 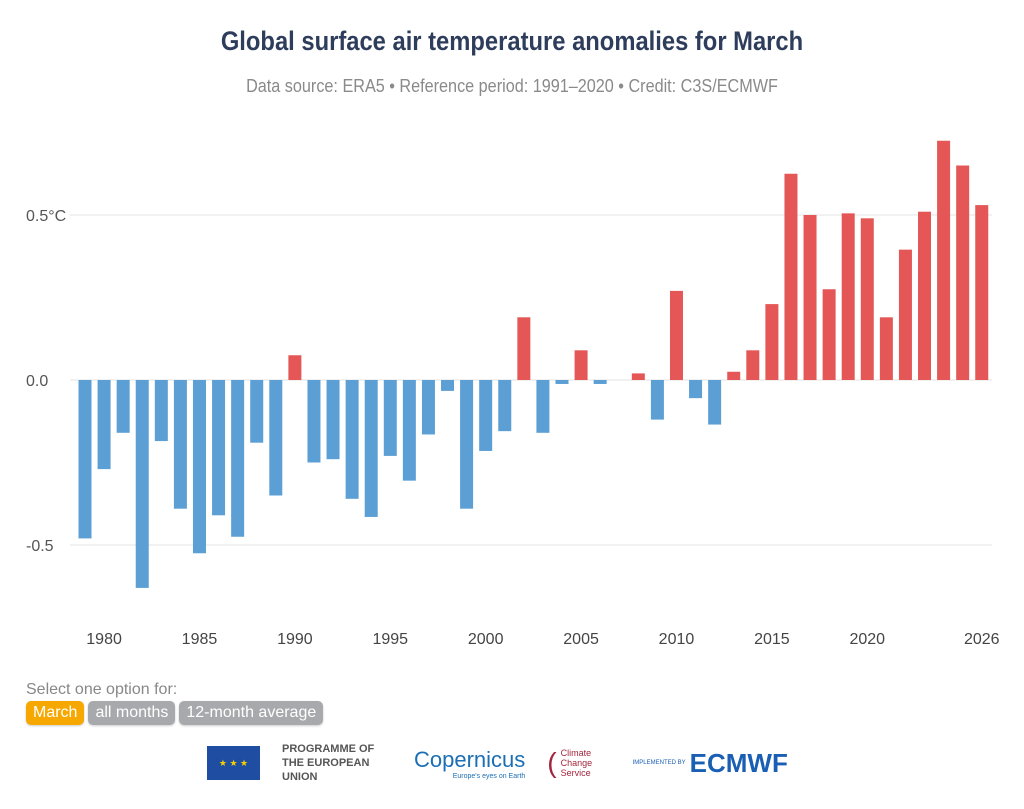 What do you see at coordinates (390, 418) in the screenshot?
I see `bar-1995` at bounding box center [390, 418].